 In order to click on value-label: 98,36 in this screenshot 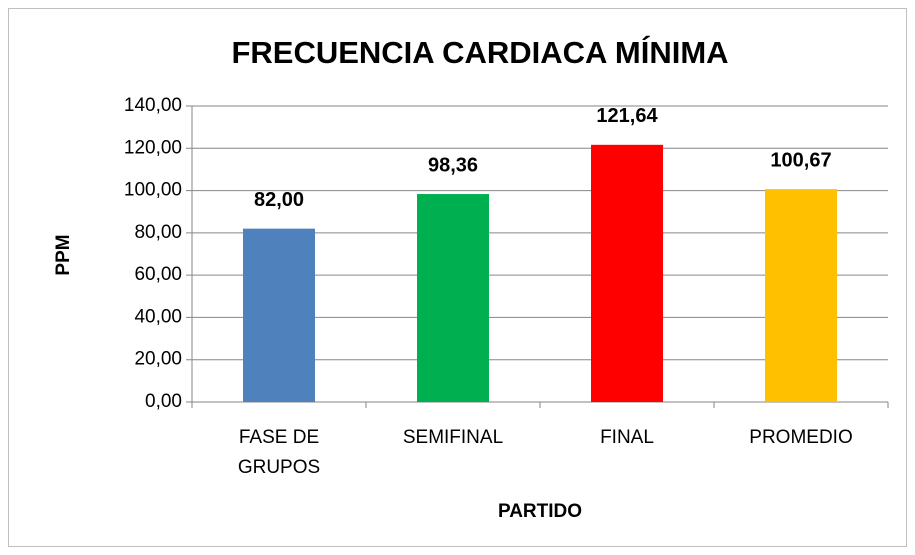, I will do `click(453, 165)`.